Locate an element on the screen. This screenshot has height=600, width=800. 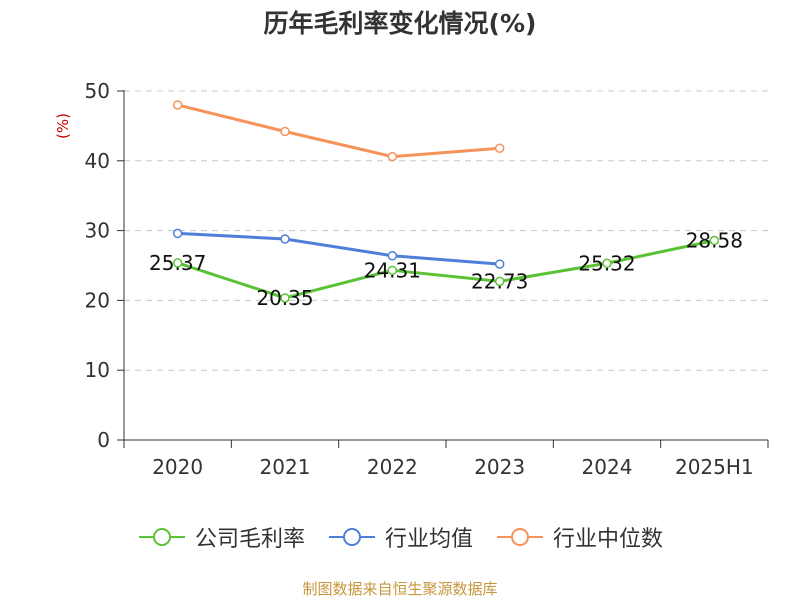
data-label-5: 28.58 is located at coordinates (714, 241).